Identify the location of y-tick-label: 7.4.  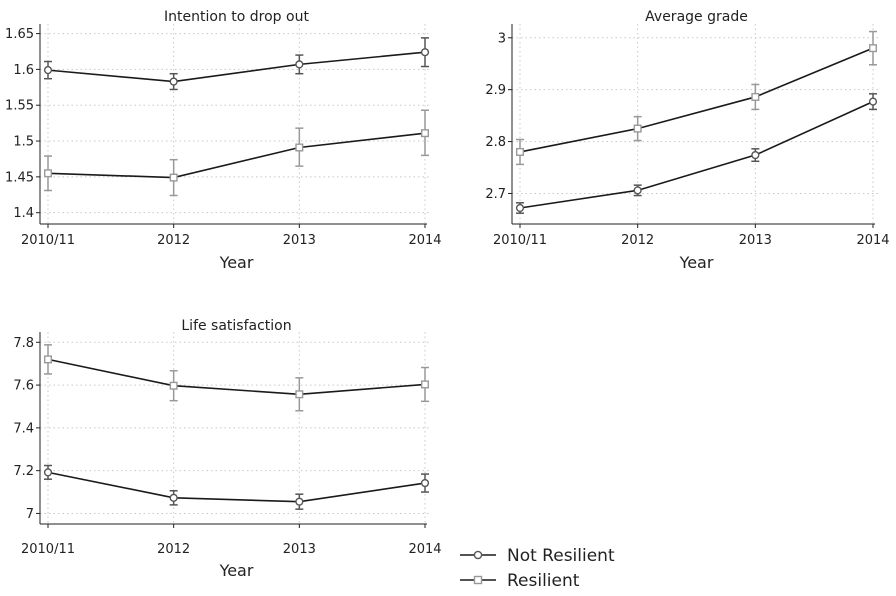
(23, 428).